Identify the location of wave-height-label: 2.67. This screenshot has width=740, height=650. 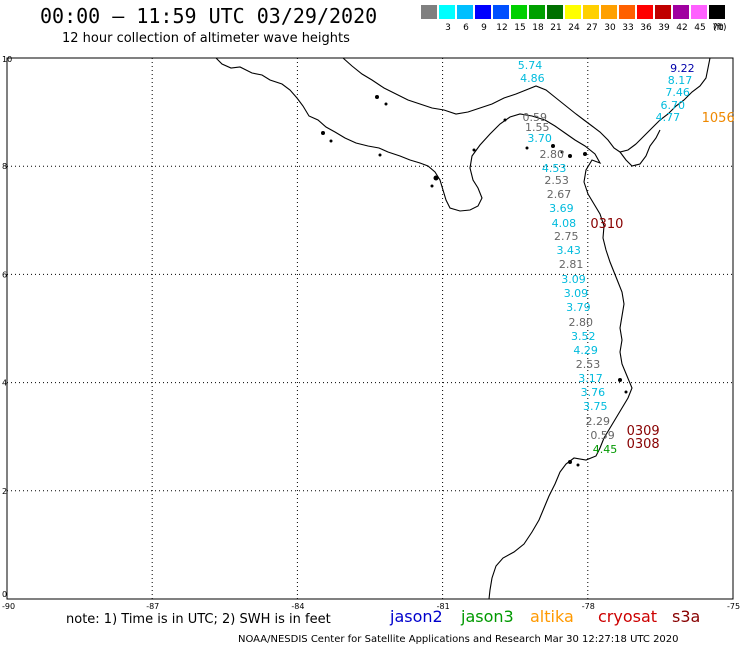
(559, 195).